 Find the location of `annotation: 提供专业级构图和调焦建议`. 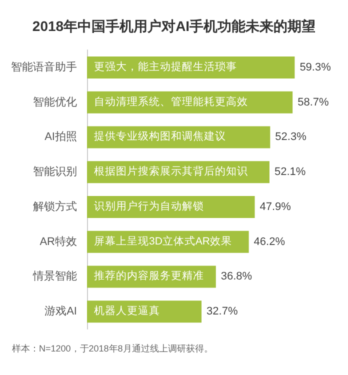

annotation: 提供专业级构图和调焦建议 is located at coordinates (160, 136).